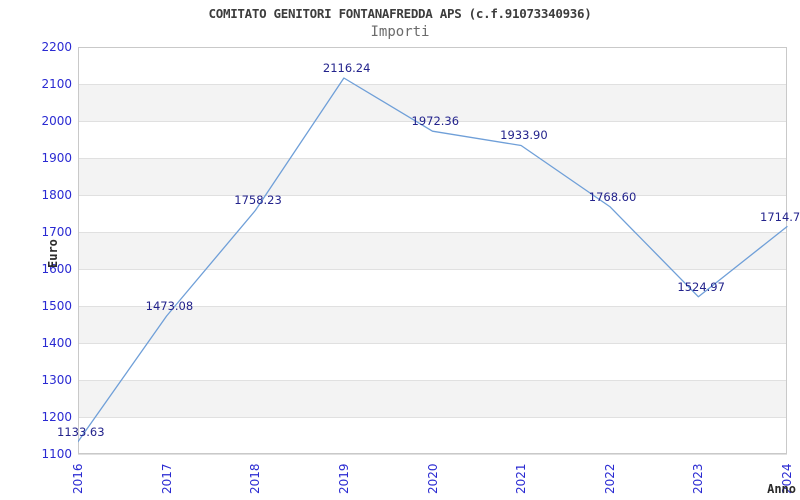 Image resolution: width=800 pixels, height=500 pixels. What do you see at coordinates (255, 478) in the screenshot?
I see `x-tick-label: 2018` at bounding box center [255, 478].